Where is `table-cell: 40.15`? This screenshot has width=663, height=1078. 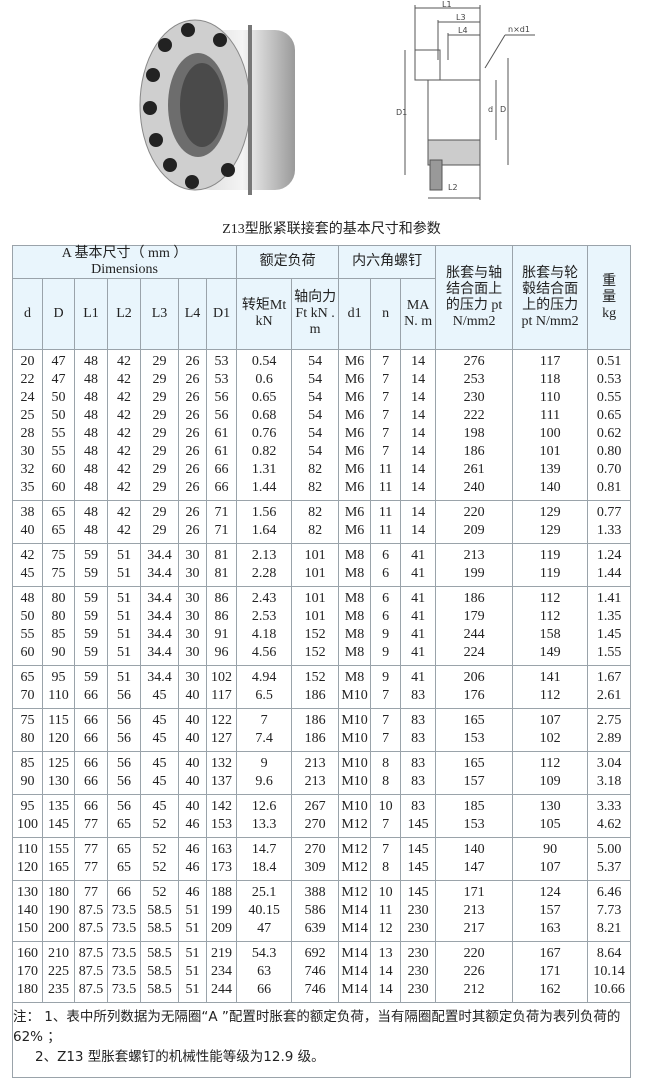 table-cell: 40.15 is located at coordinates (264, 911).